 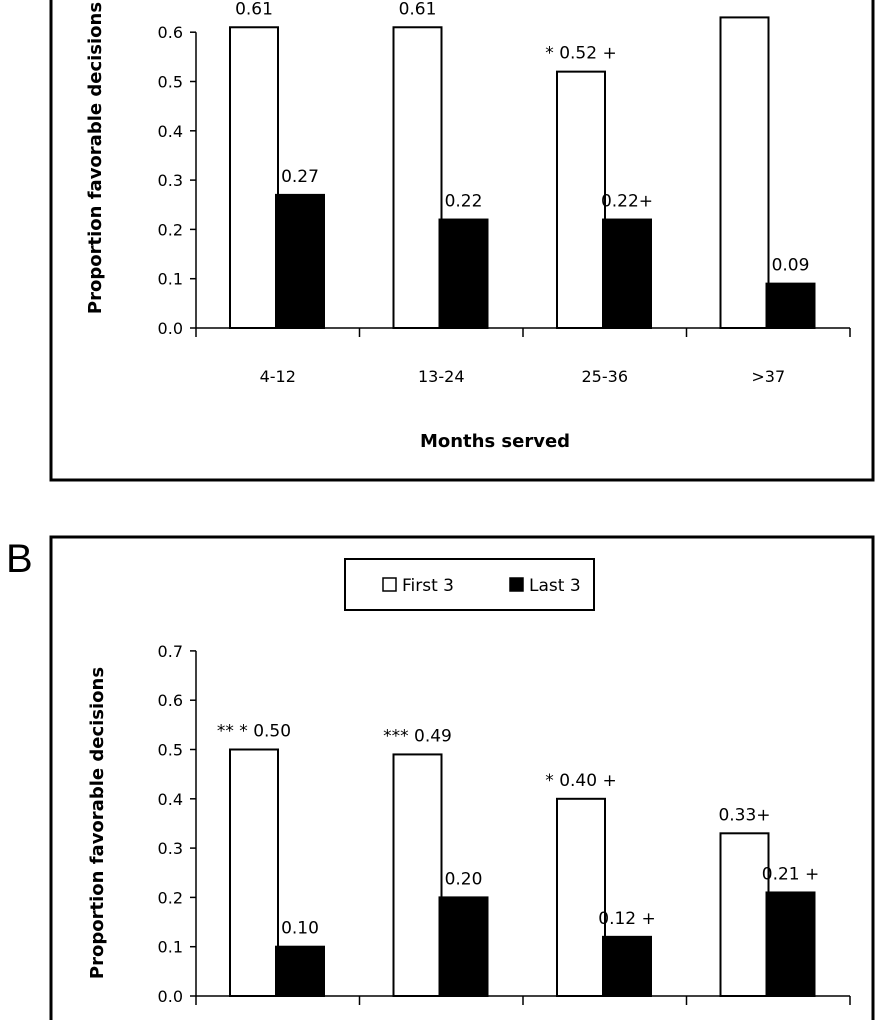 What do you see at coordinates (627, 919) in the screenshot?
I see `panel-b-data-label: 0.12 +` at bounding box center [627, 919].